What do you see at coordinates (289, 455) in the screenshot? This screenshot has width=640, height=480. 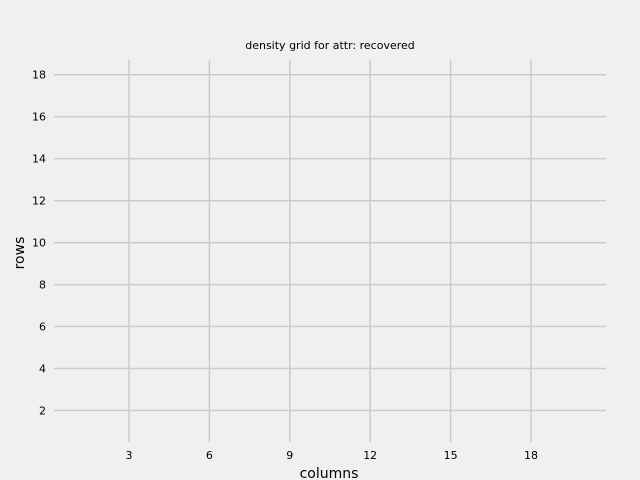 I see `x-tick-label: 9` at bounding box center [289, 455].